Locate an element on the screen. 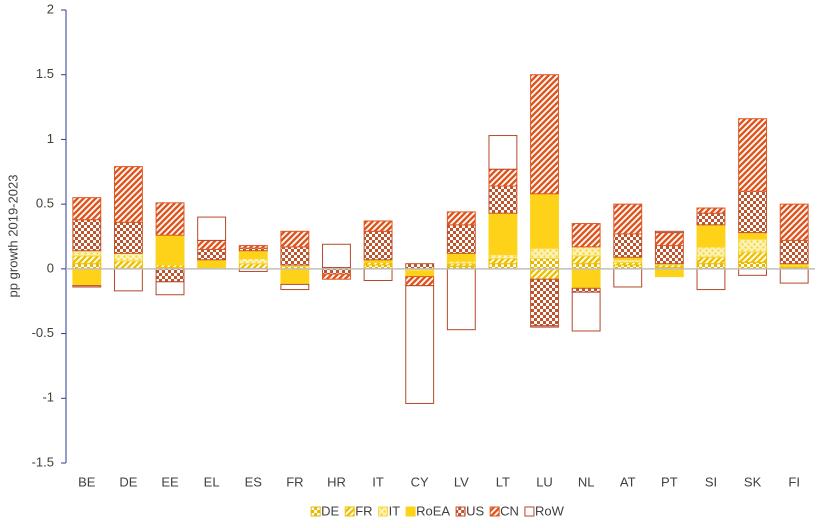 This screenshot has height=528, width=821. x-tick-label: LT is located at coordinates (503, 481).